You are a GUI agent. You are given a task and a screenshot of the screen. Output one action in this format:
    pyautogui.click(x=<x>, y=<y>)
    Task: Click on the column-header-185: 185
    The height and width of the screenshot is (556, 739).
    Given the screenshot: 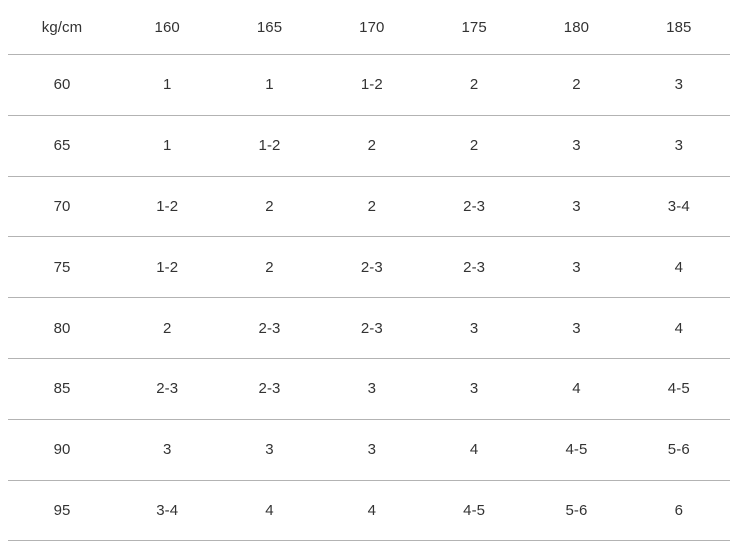 What is the action you would take?
    pyautogui.click(x=678, y=27)
    